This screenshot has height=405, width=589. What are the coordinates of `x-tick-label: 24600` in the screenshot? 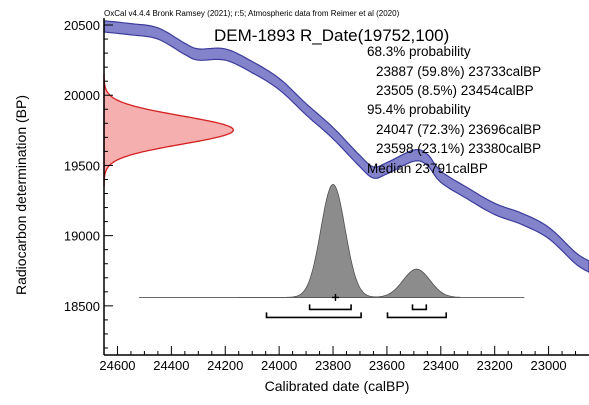 It's located at (117, 365).